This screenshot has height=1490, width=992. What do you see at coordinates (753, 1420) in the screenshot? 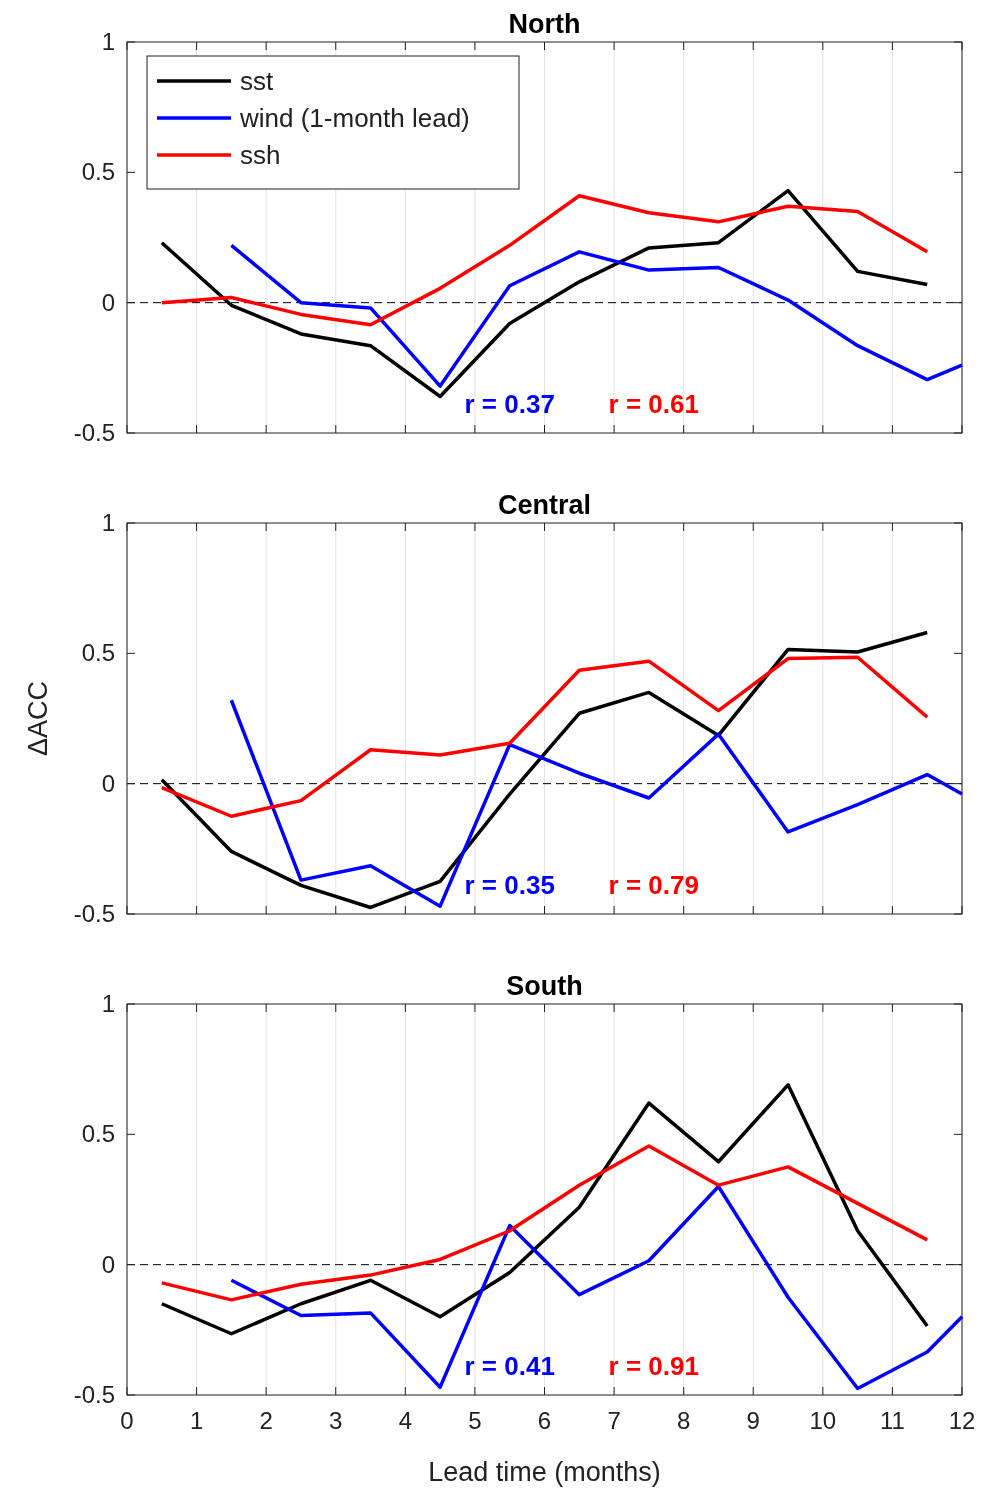
I see `x-tick-label: 9` at bounding box center [753, 1420].